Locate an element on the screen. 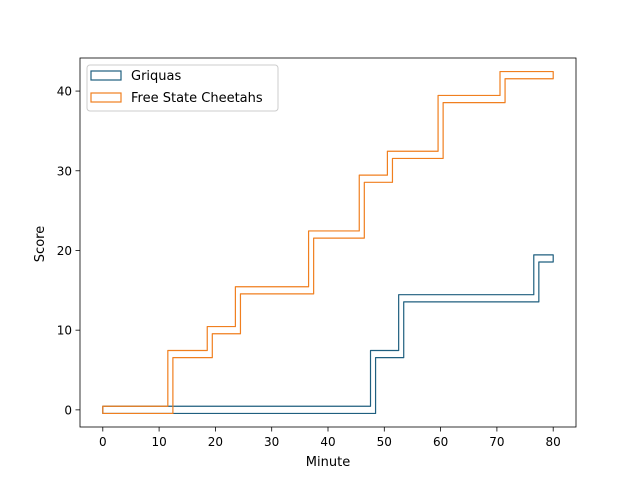 The height and width of the screenshot is (484, 640). x-tick-label: 20 is located at coordinates (215, 442).